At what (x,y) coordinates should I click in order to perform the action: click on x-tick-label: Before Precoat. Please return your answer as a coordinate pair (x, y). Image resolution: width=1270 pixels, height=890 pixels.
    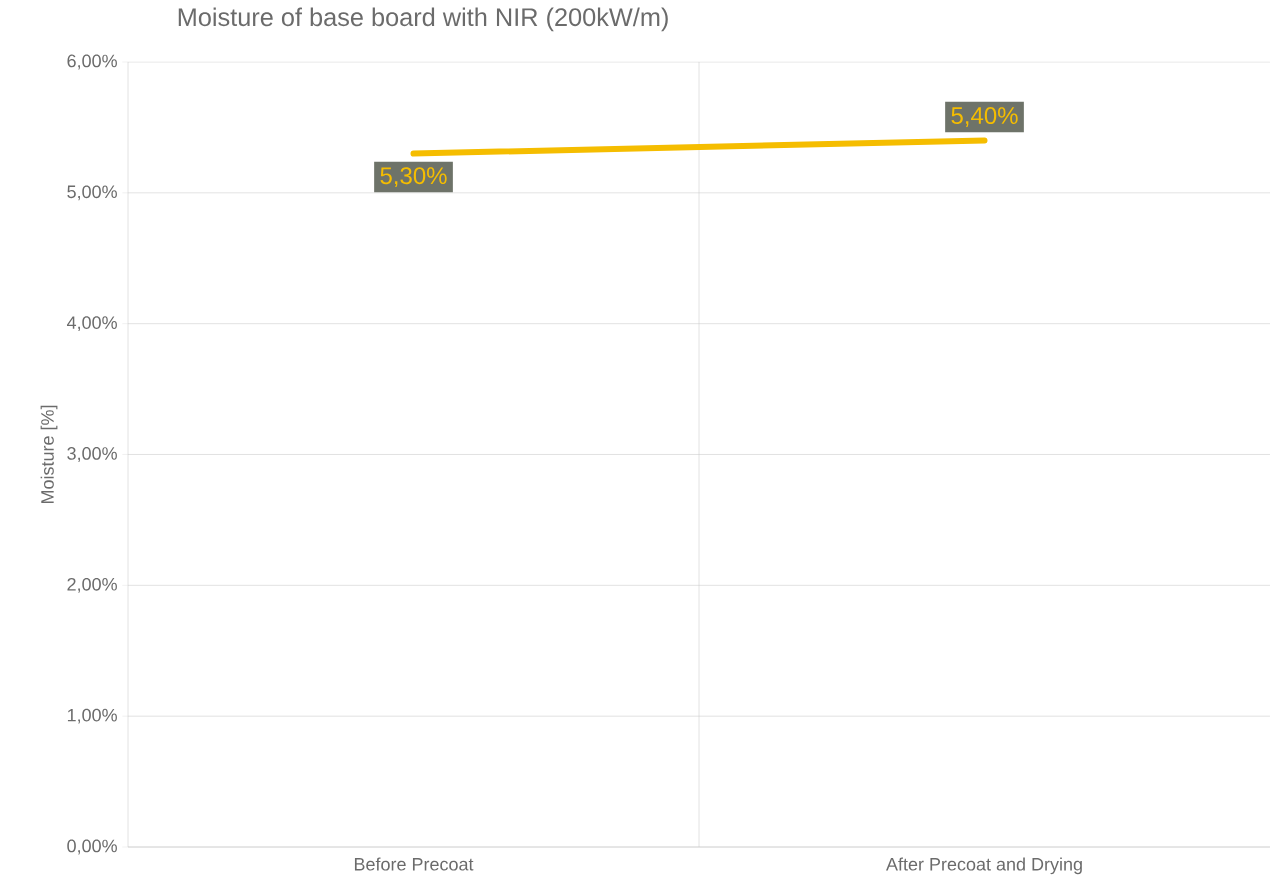
    Looking at the image, I should click on (414, 864).